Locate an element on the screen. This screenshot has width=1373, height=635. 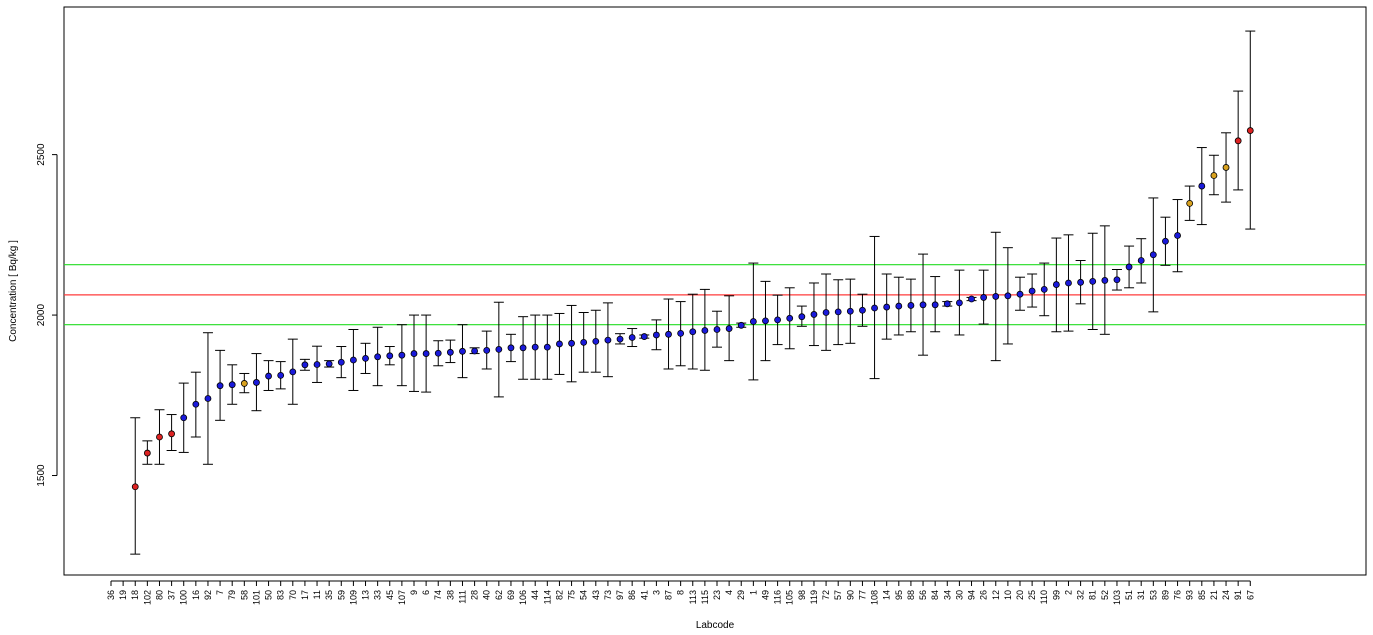
x-tick-label: 59 is located at coordinates (341, 595).